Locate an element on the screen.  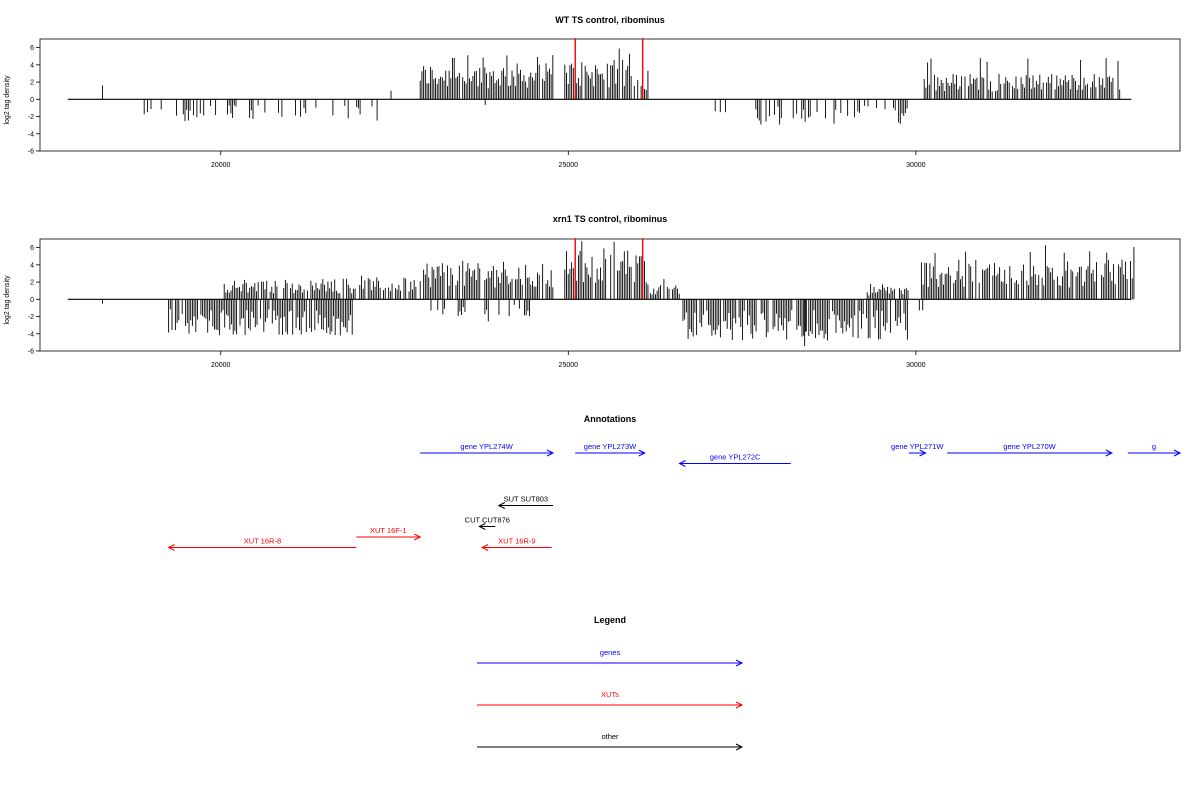
annotation-arrow: SUT SUT803 is located at coordinates (525, 502).